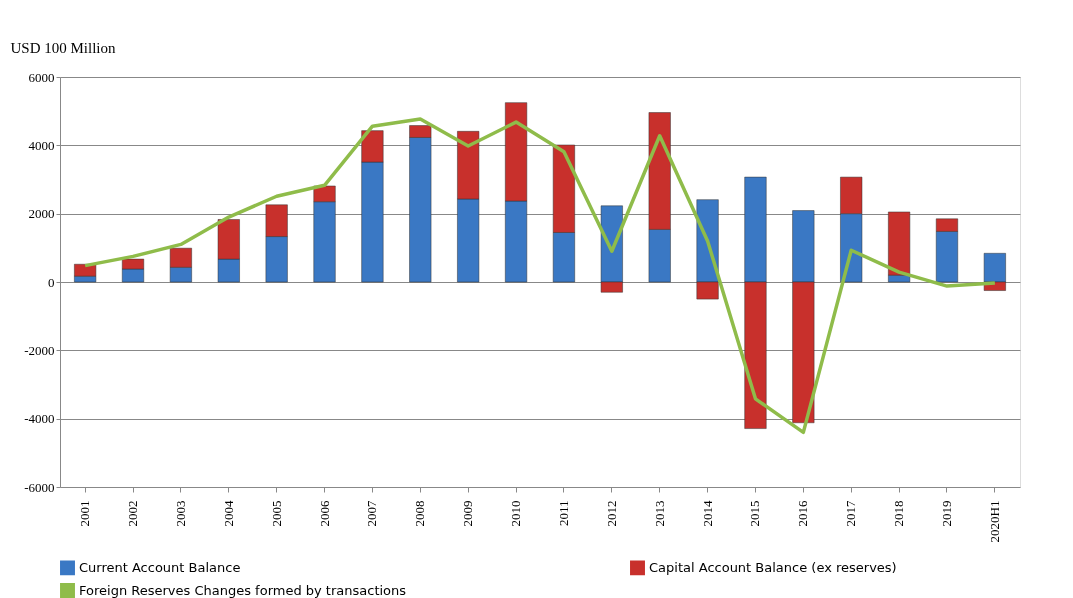  What do you see at coordinates (707, 513) in the screenshot?
I see `x-tick-label: 2014` at bounding box center [707, 513].